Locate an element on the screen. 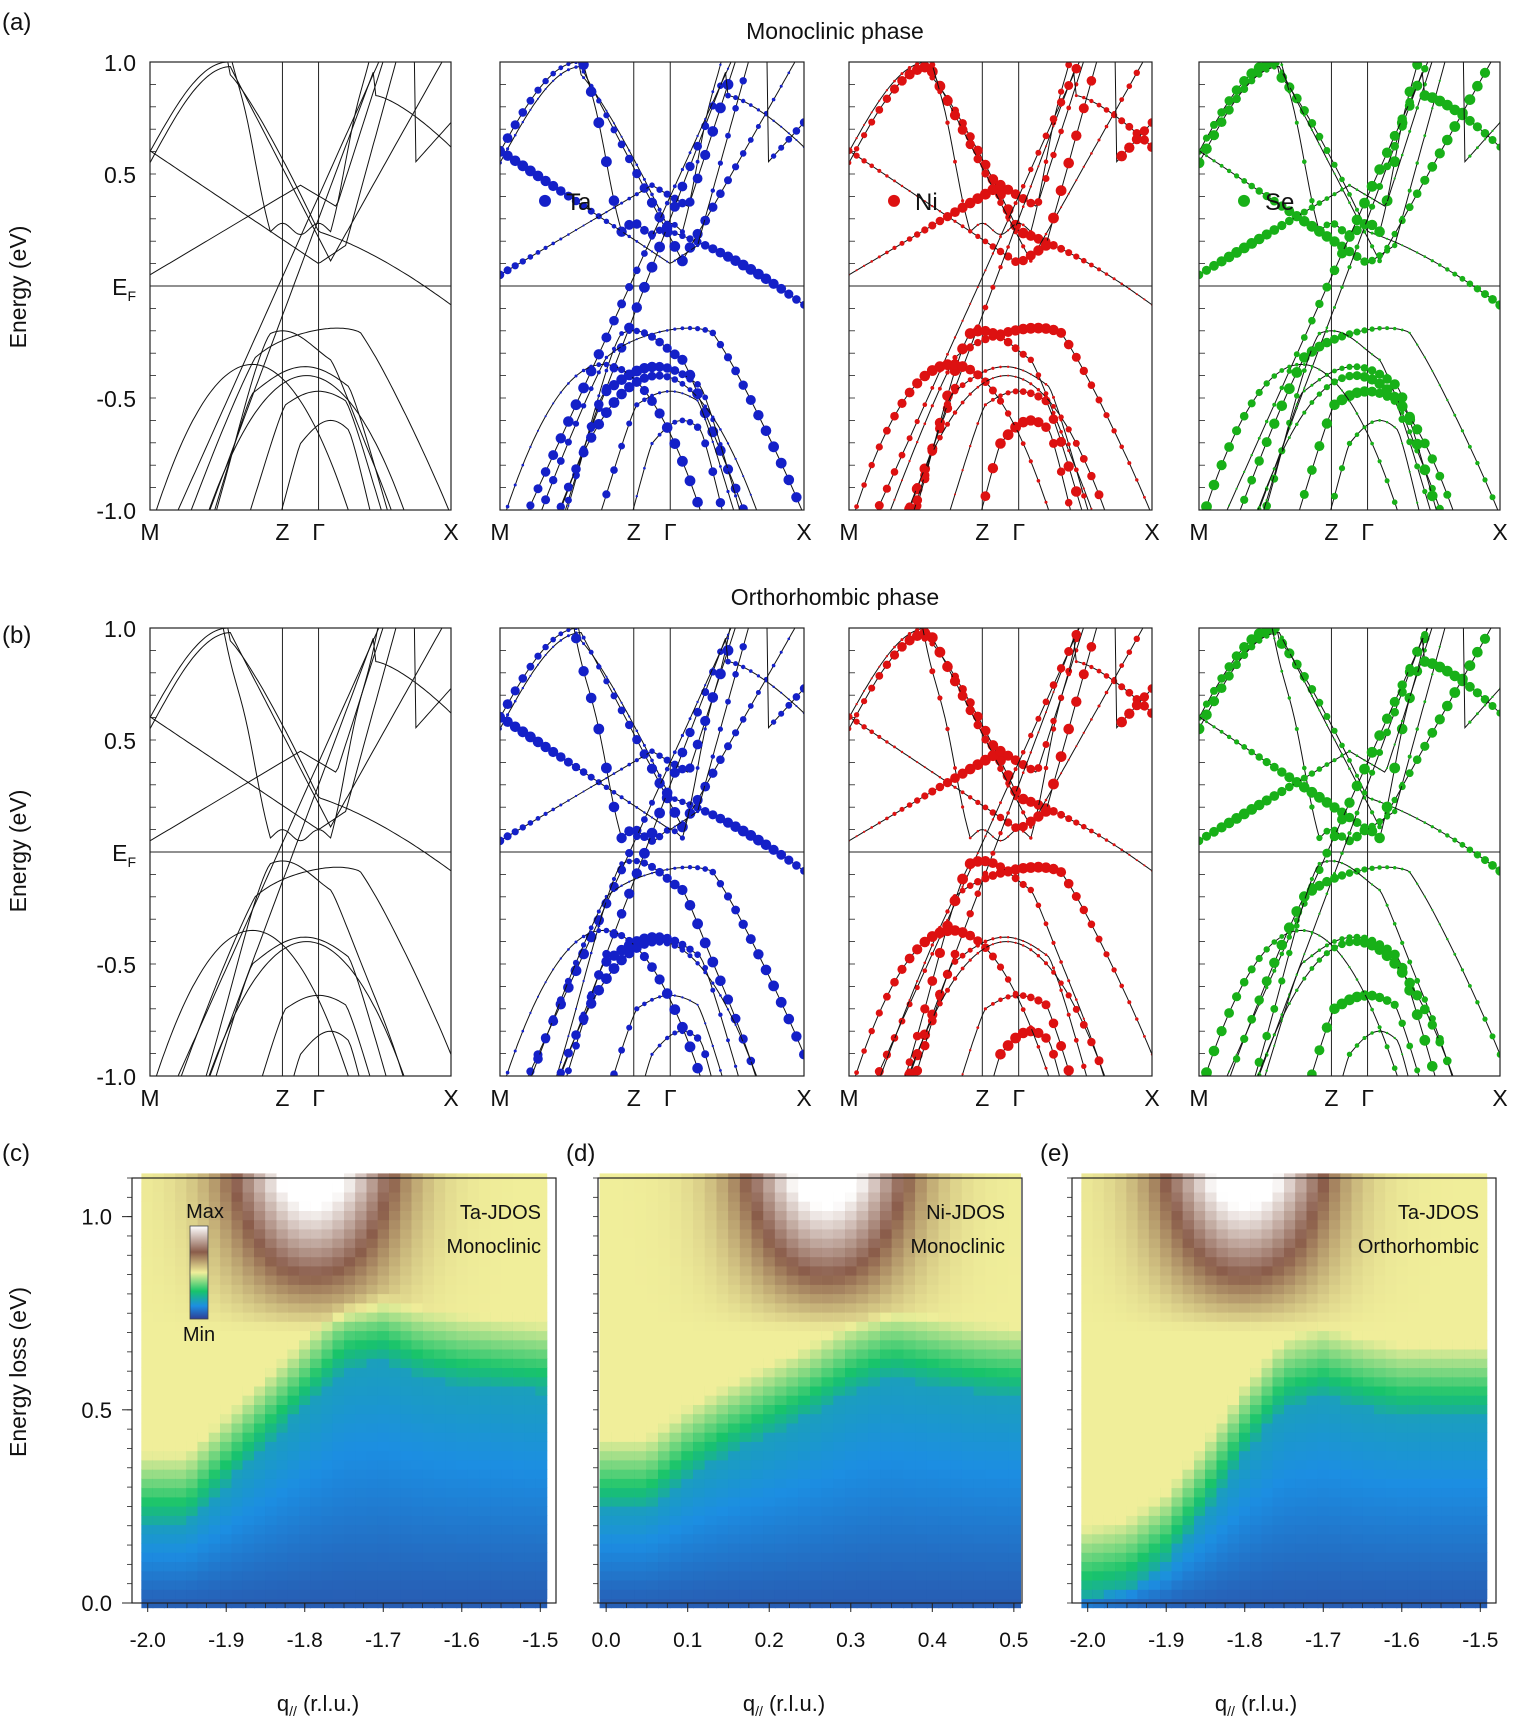 The image size is (1513, 1718). band-lines is located at coordinates (300, 286).